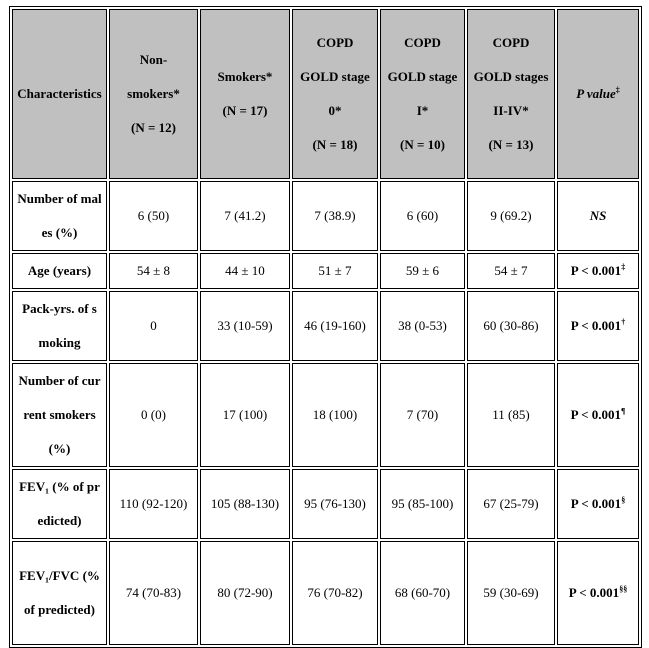 This screenshot has height=648, width=649. I want to click on row-label-text: FEV₁/FVC (% of predicted), so click(59, 592).